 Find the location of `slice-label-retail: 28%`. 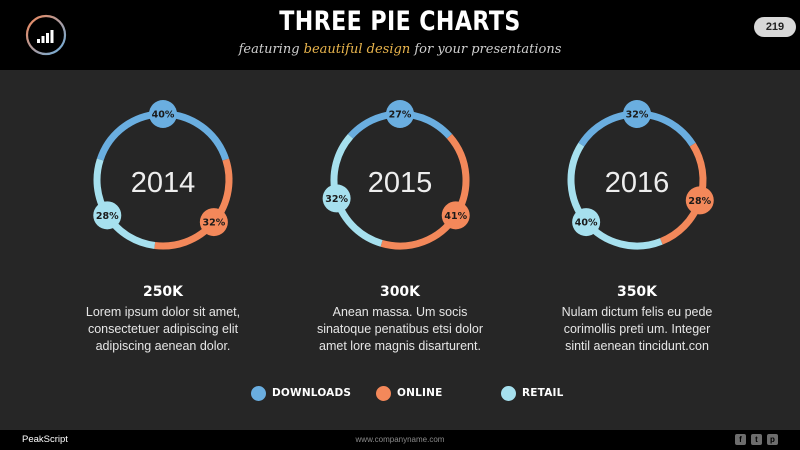

slice-label-retail: 28% is located at coordinates (107, 215).